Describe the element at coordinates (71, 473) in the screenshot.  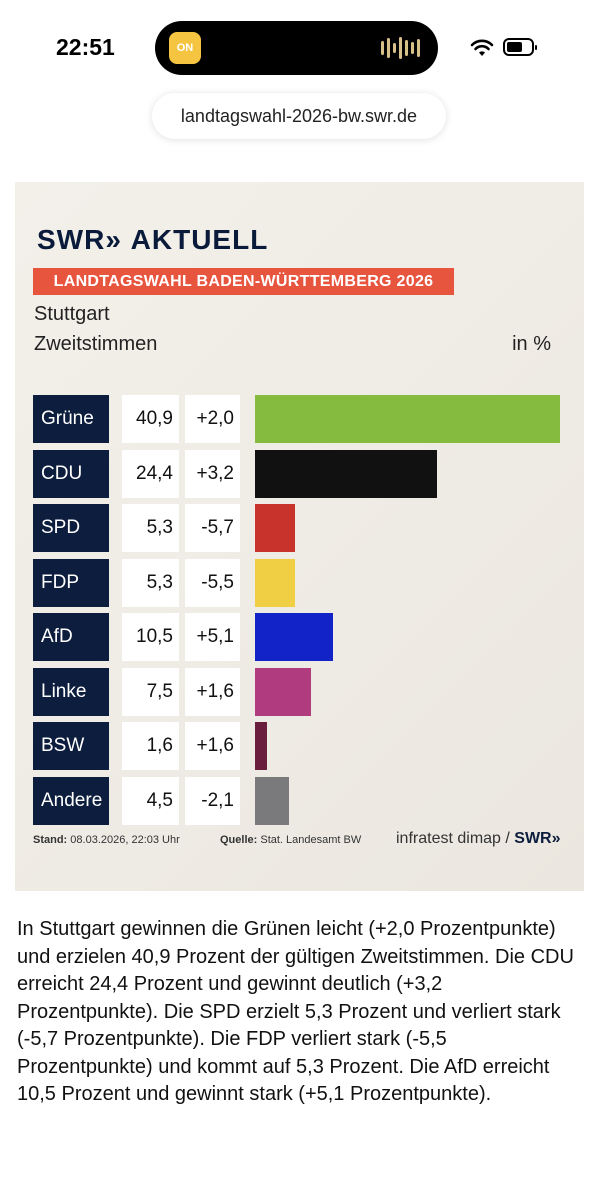
I see `party-label: CDU` at that location.